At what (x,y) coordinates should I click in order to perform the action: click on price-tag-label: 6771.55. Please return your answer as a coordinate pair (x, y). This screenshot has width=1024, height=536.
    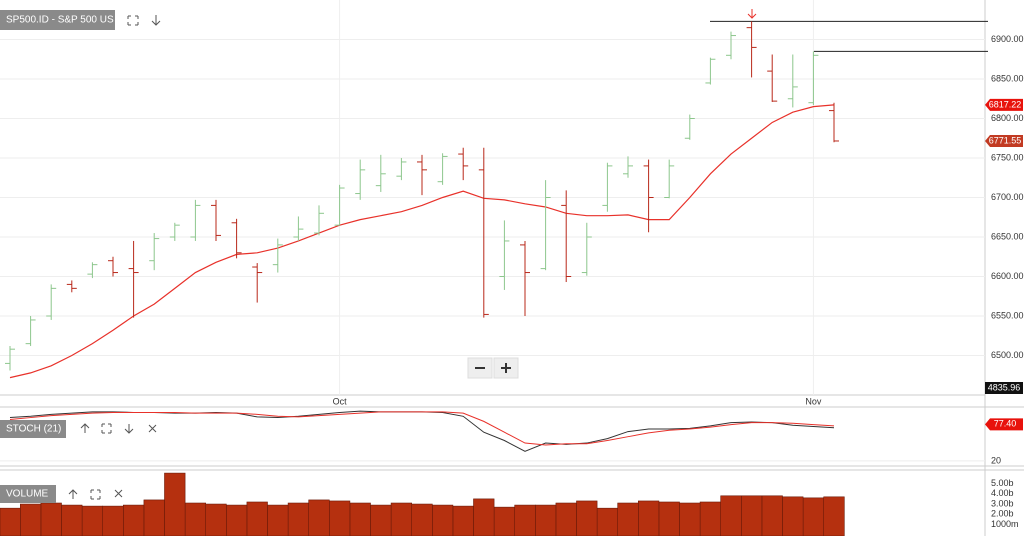
    Looking at the image, I should click on (1005, 140).